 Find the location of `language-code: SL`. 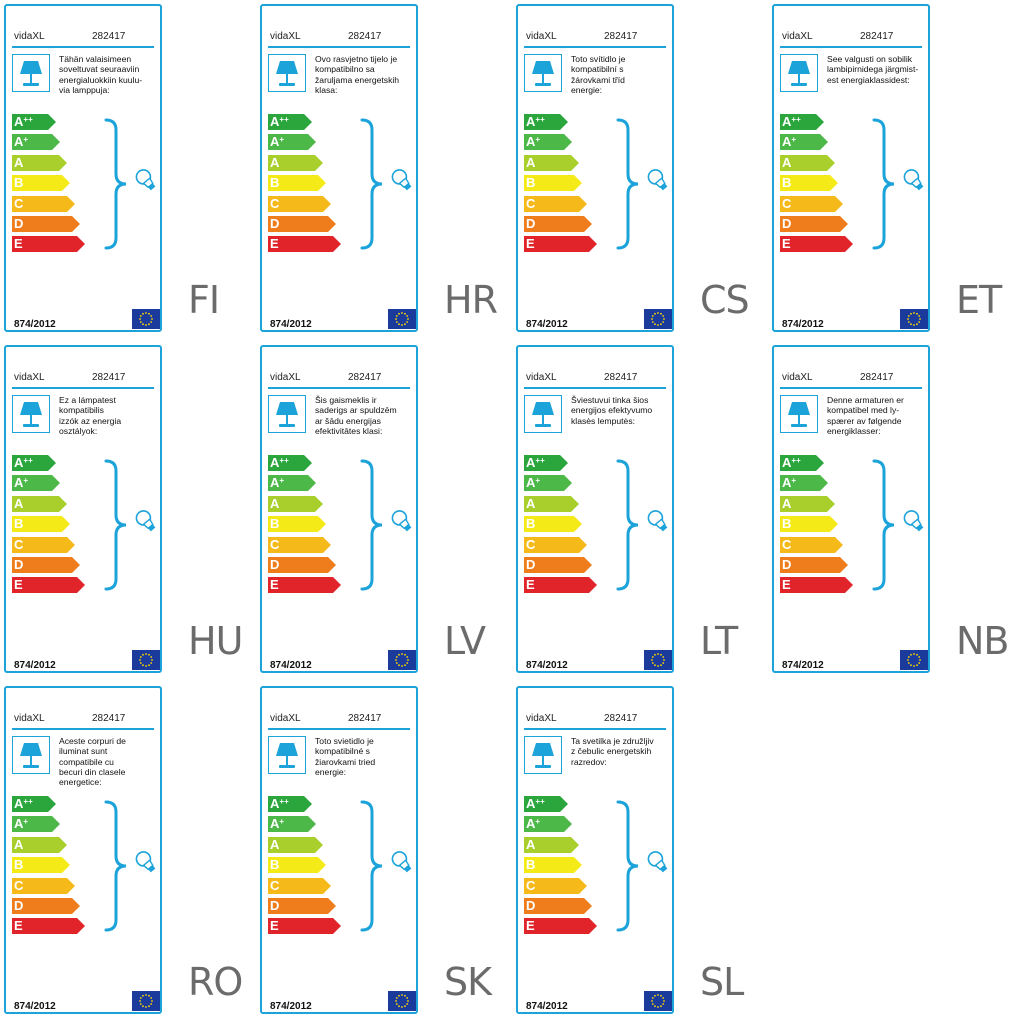

language-code: SL is located at coordinates (722, 982).